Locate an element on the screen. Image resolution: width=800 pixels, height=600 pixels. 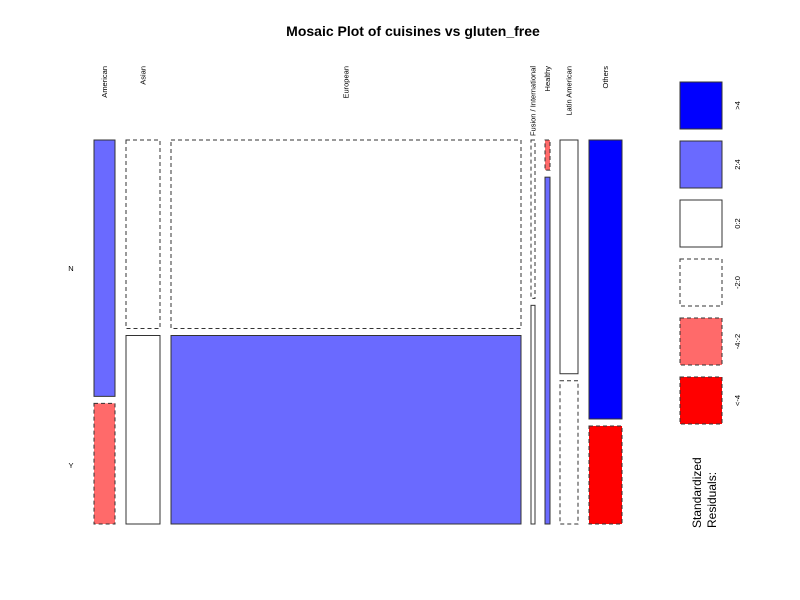
column-label-european: European is located at coordinates (346, 82).